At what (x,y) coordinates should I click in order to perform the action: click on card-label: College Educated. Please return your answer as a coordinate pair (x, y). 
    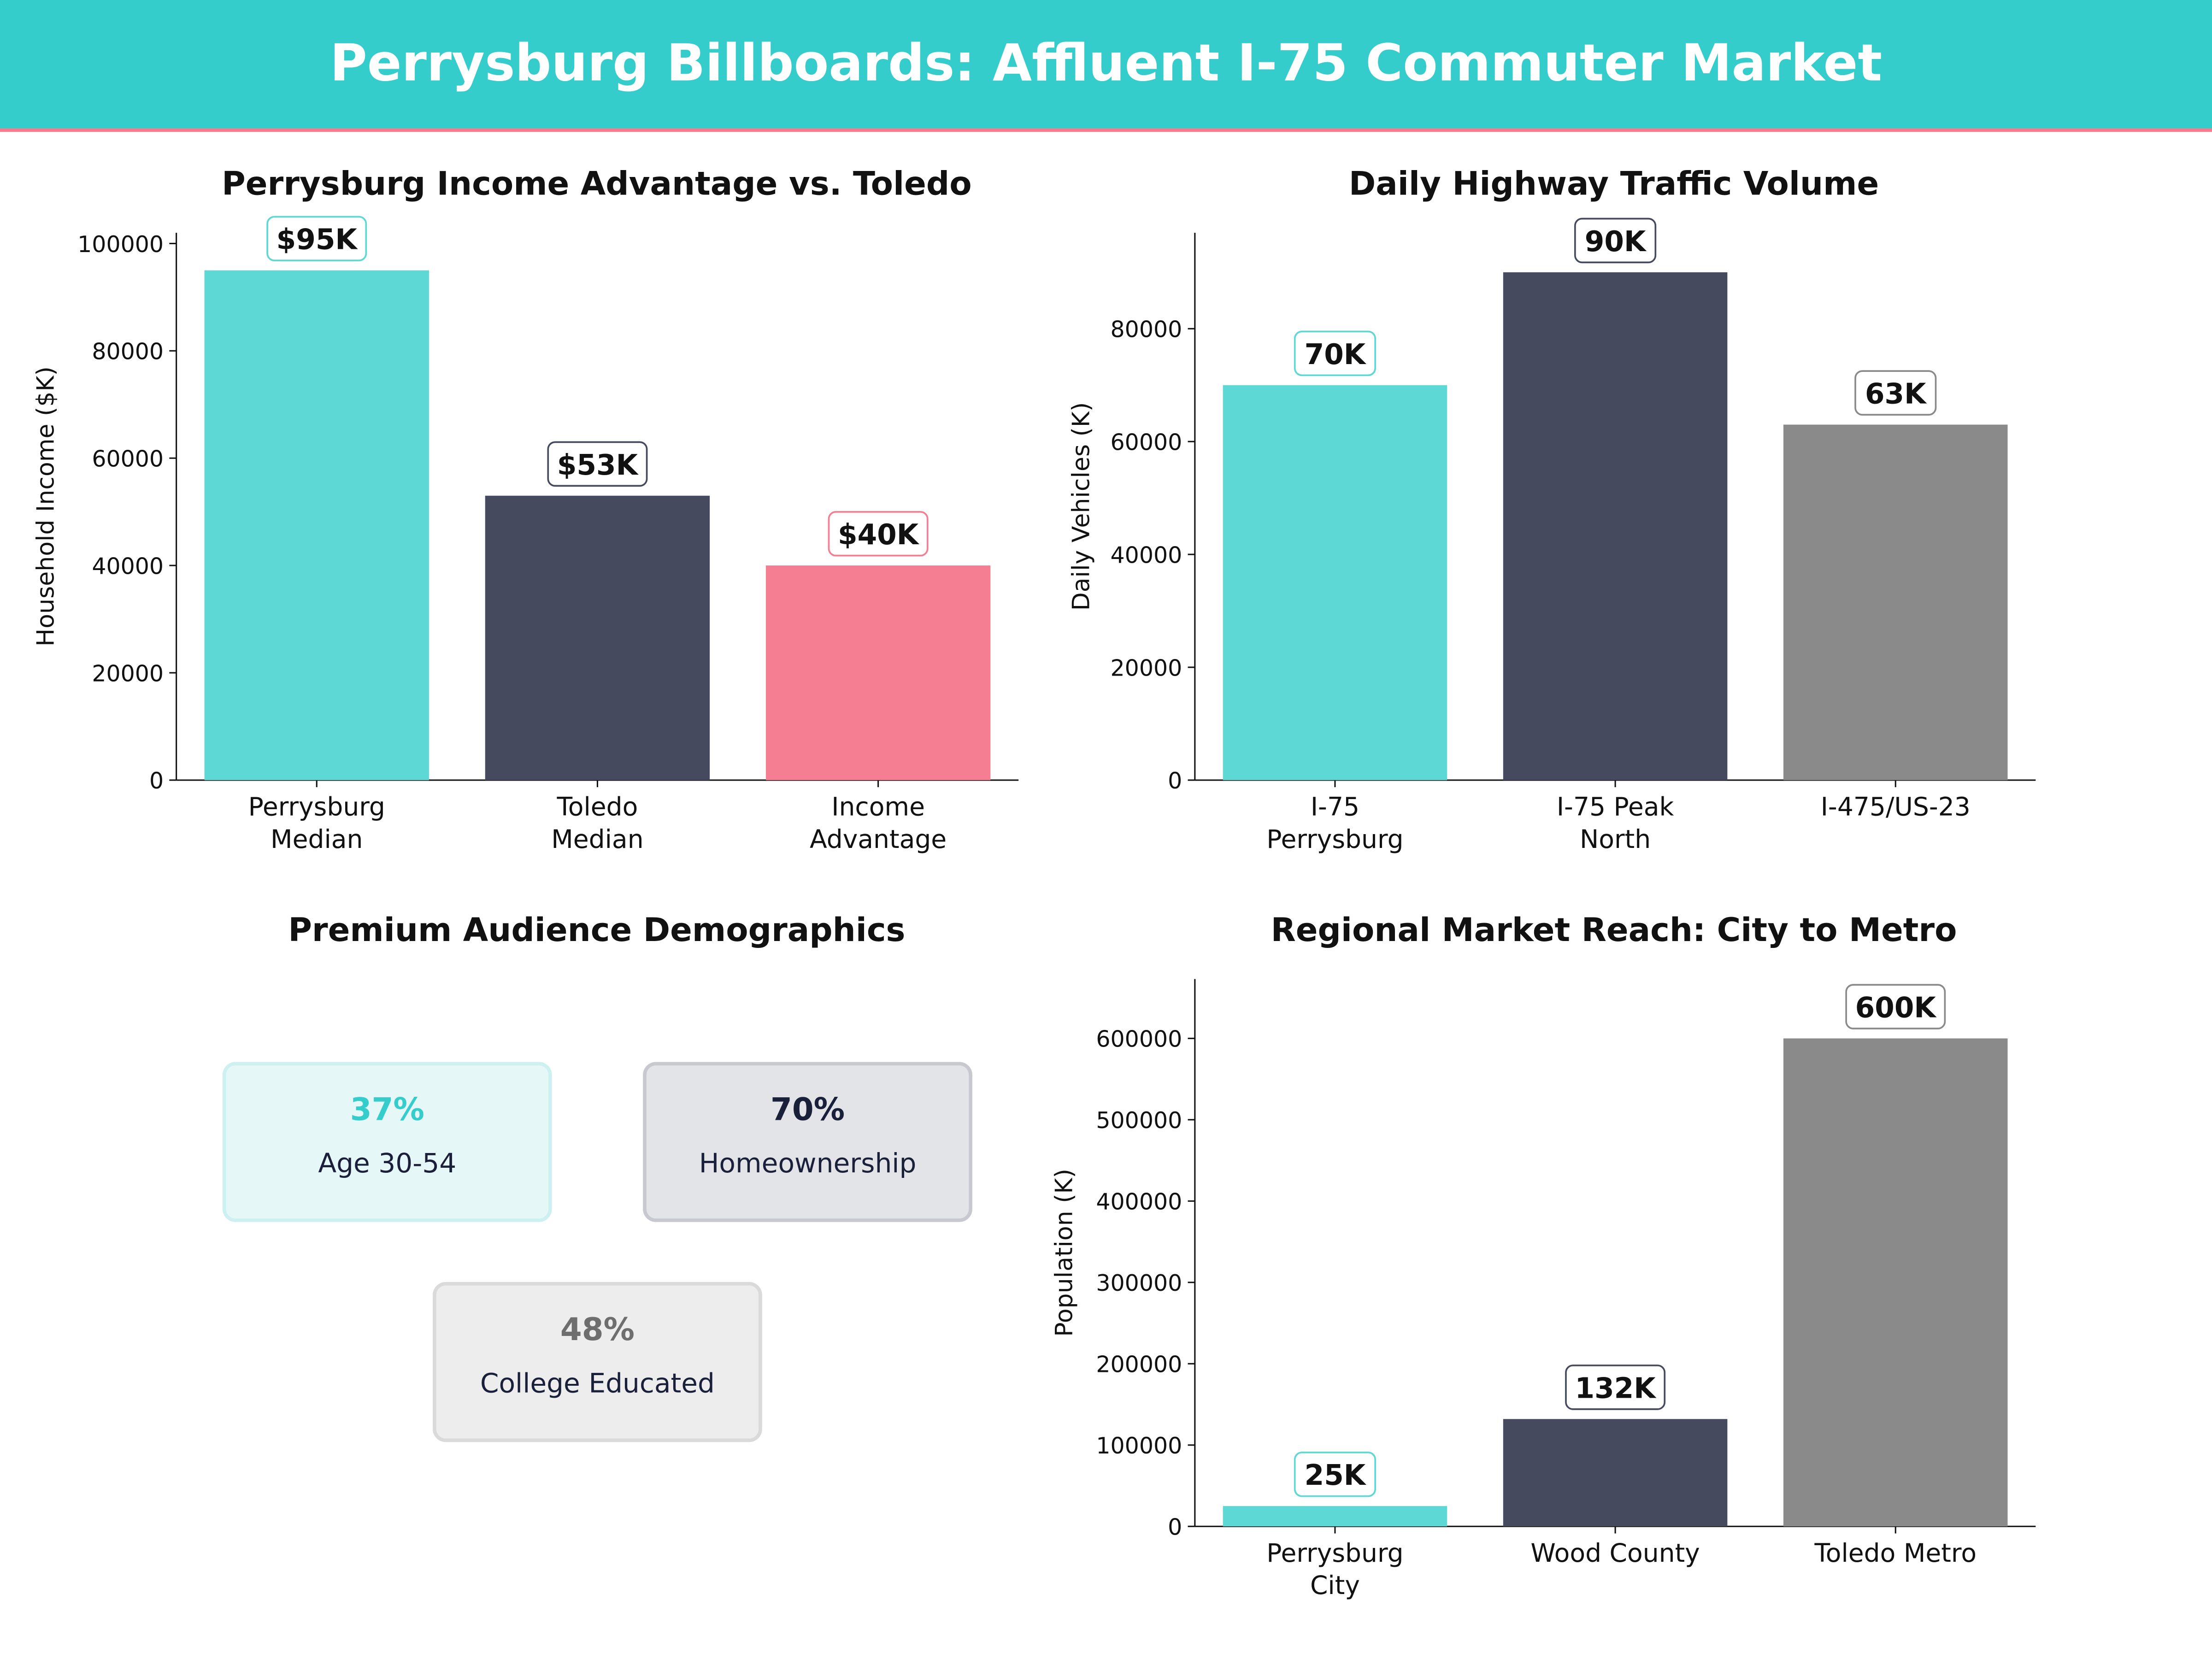
    Looking at the image, I should click on (597, 1383).